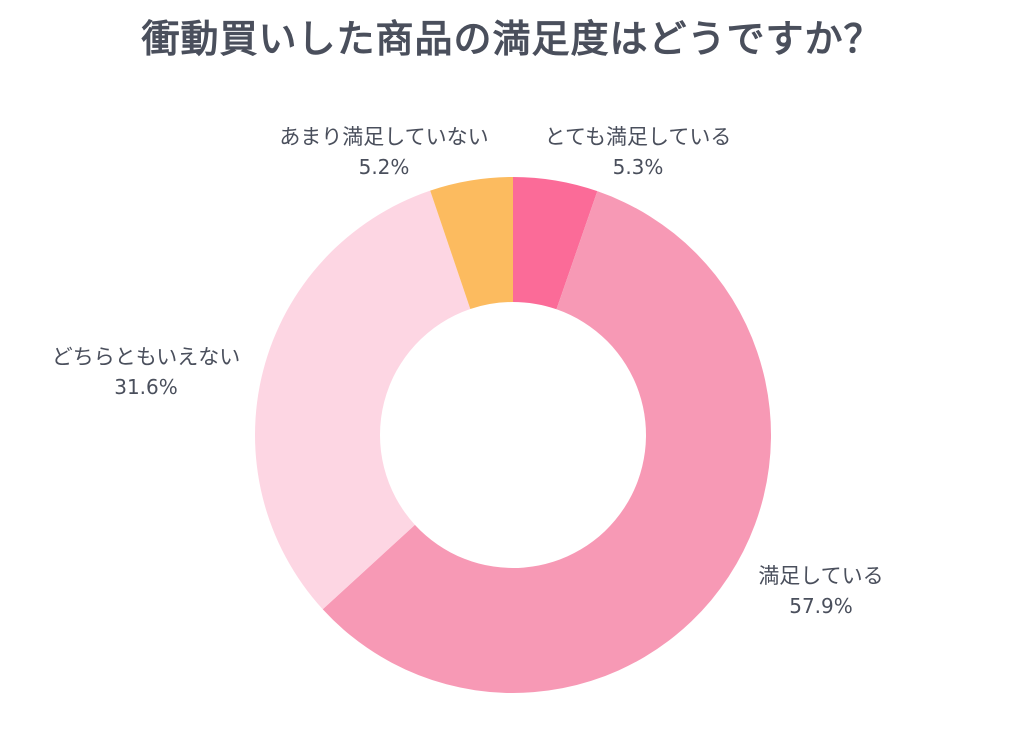  Describe the element at coordinates (638, 167) in the screenshot. I see `label-very-satisfied-value: 5.3%` at that location.